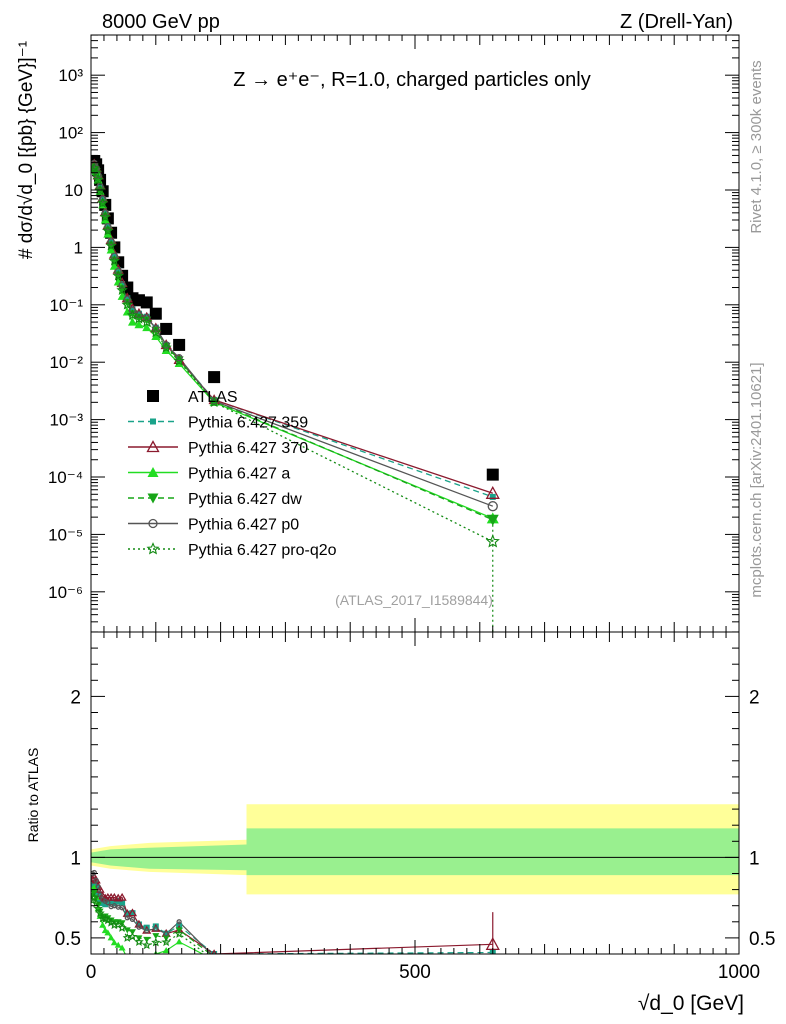 This screenshot has width=786, height=1024. What do you see at coordinates (65, 534) in the screenshot?
I see `y-tick-label: 10⁻⁵` at bounding box center [65, 534].